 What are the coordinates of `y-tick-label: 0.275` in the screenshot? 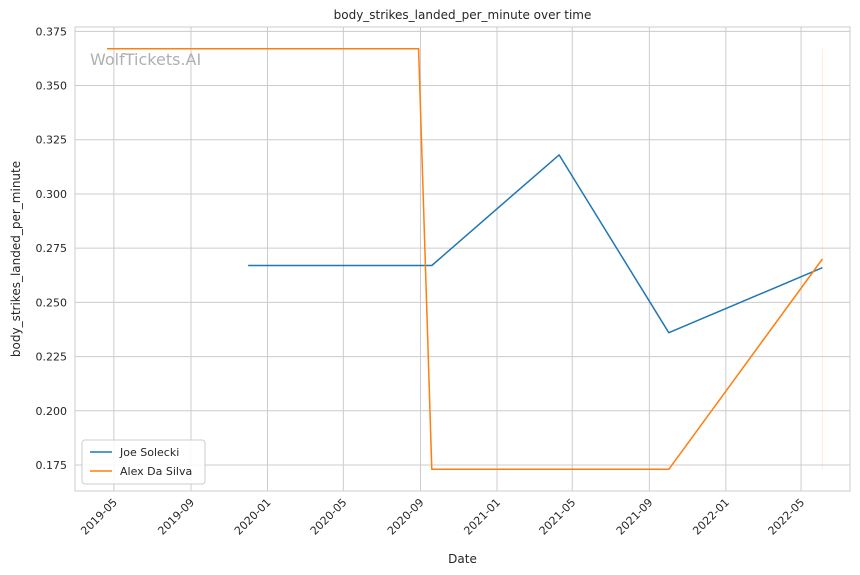 It's located at (52, 248).